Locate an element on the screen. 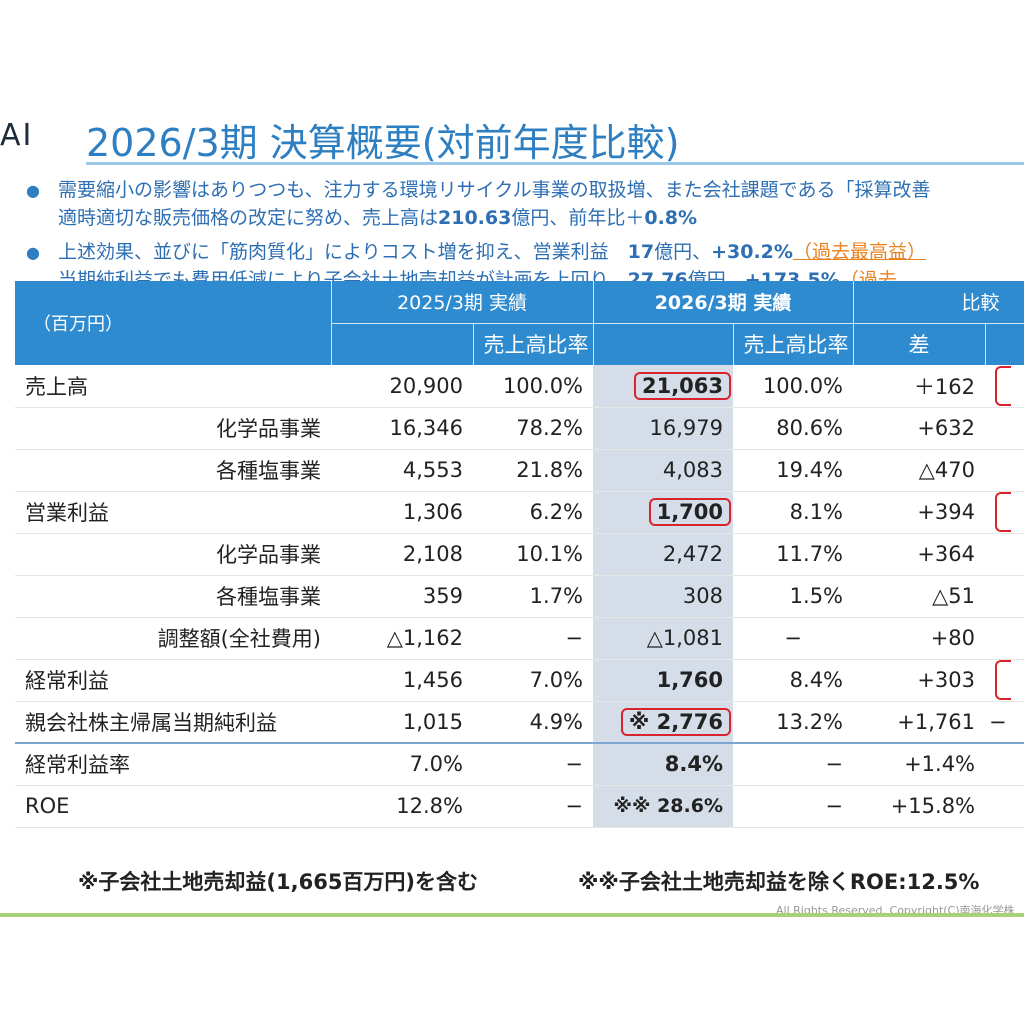  prev-value: 20,900 is located at coordinates (402, 386).